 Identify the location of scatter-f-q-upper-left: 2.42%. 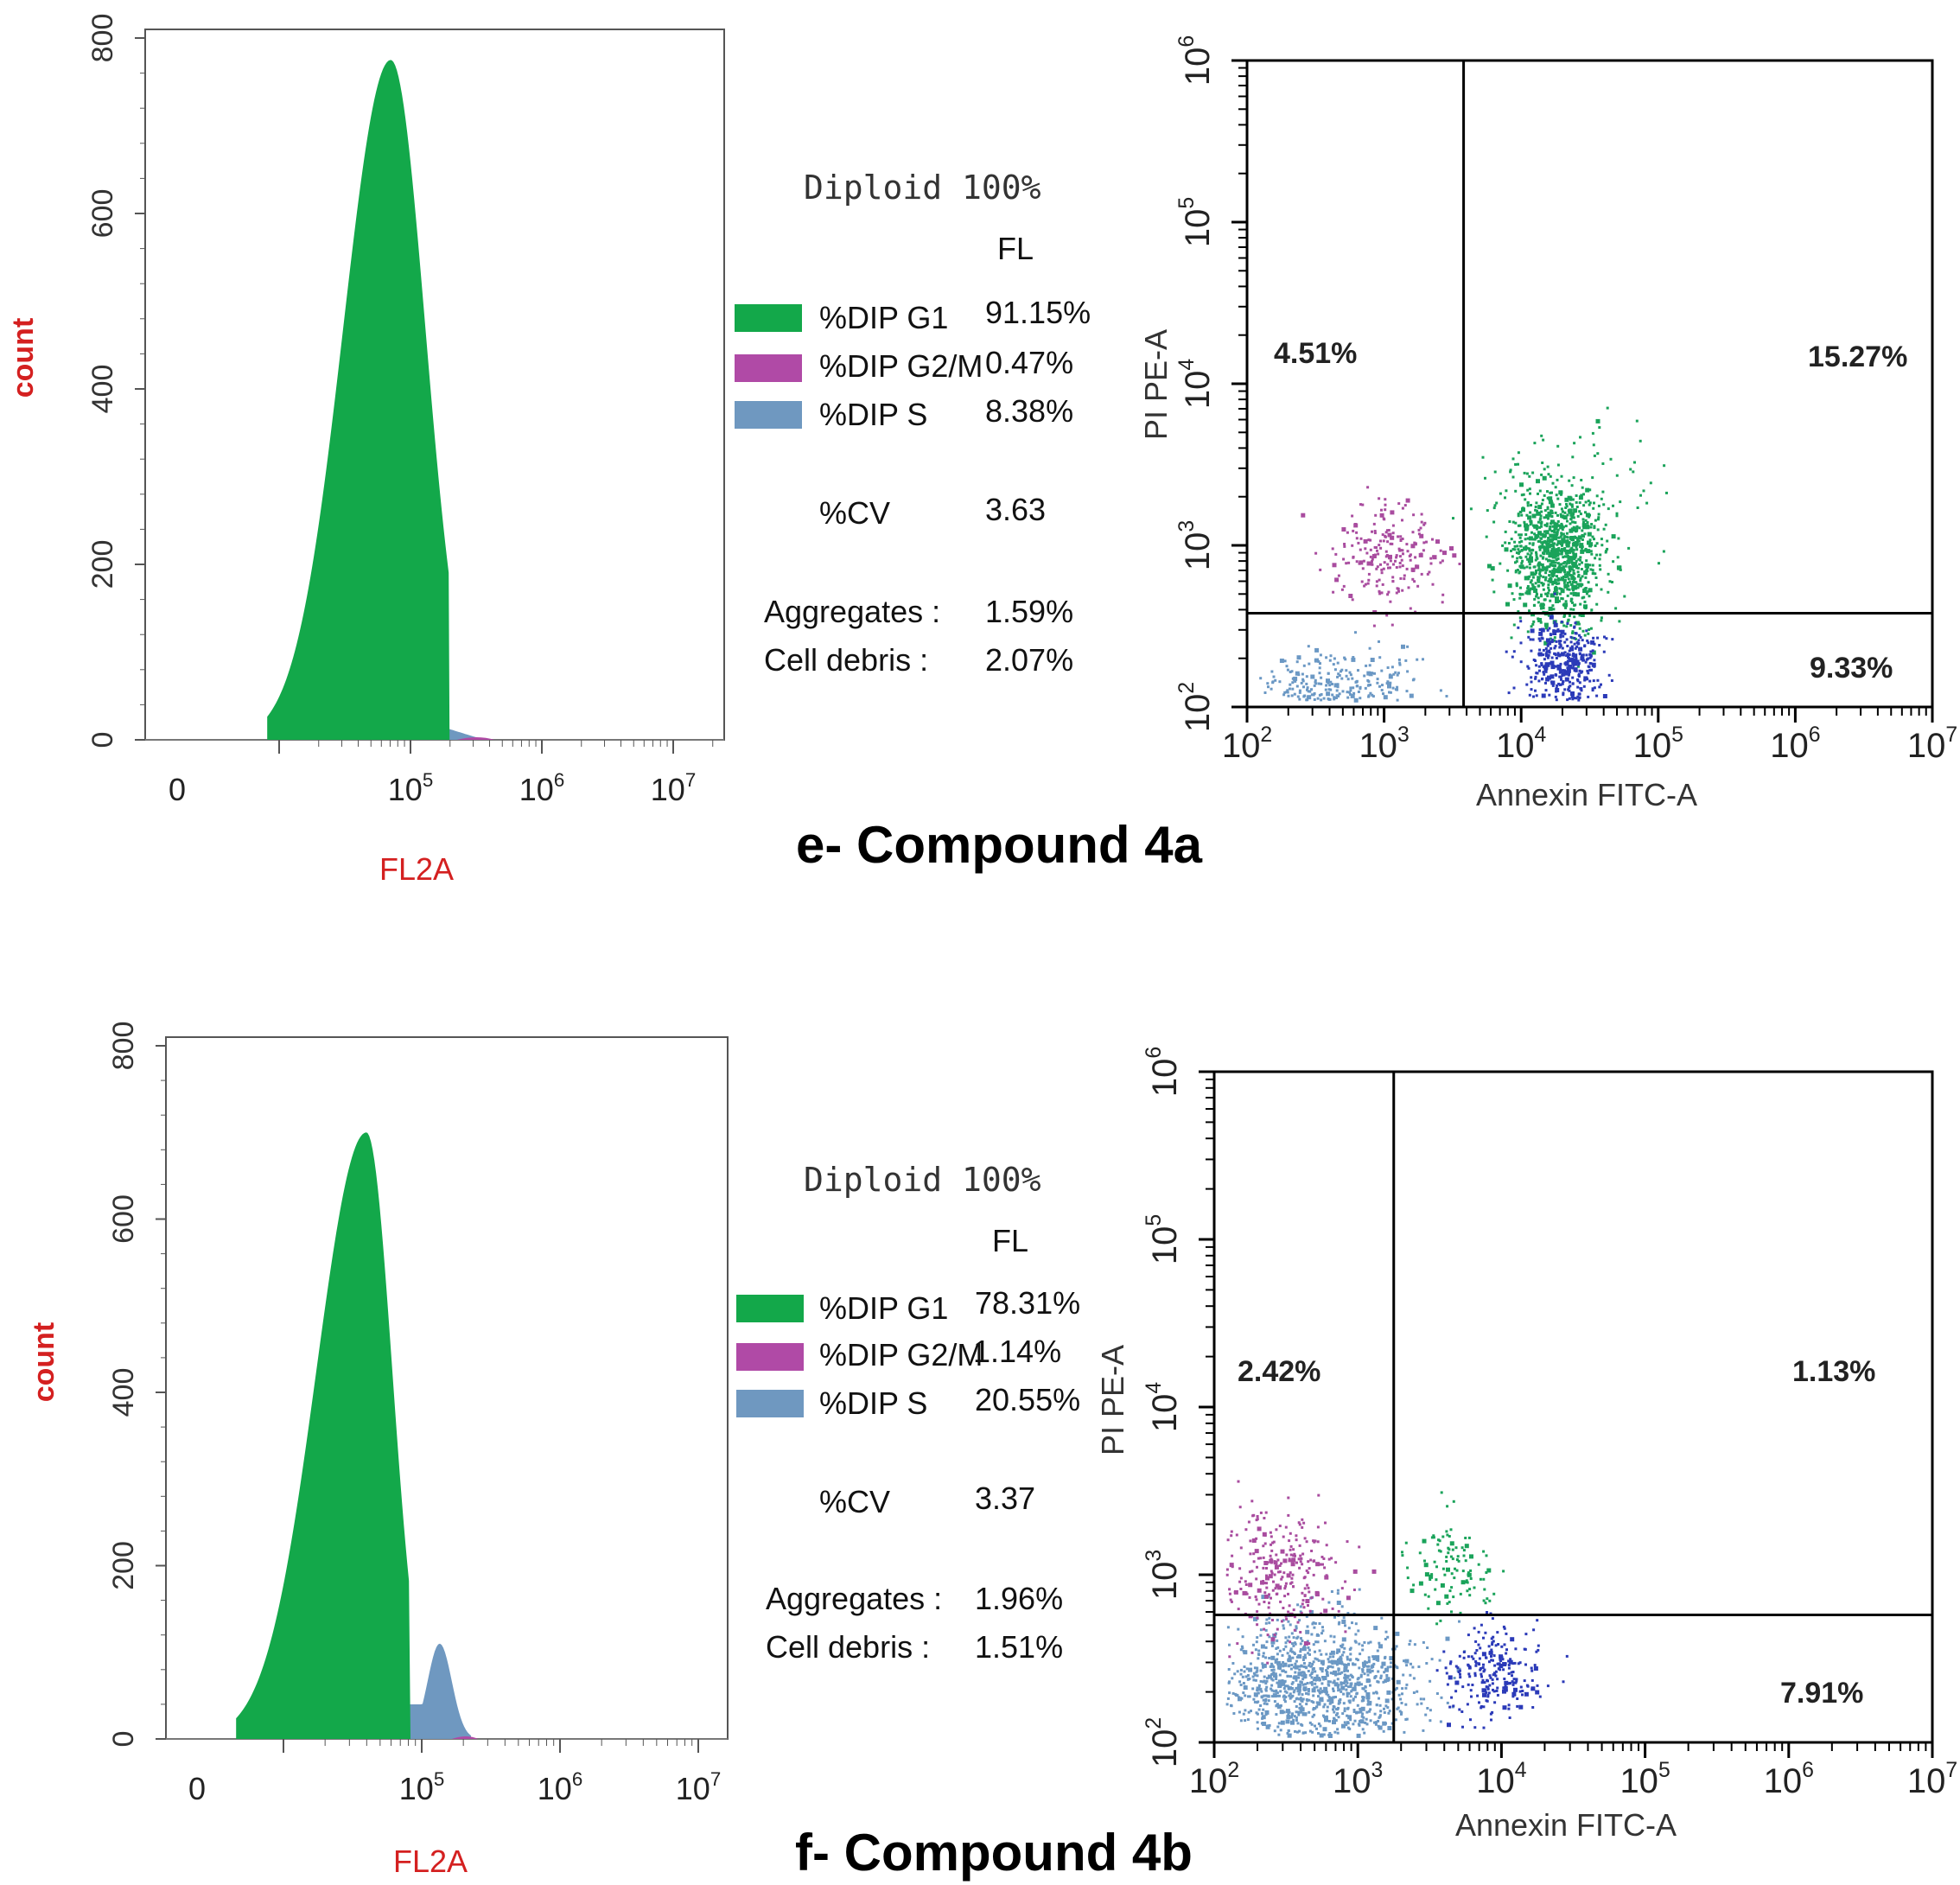
(1279, 1371).